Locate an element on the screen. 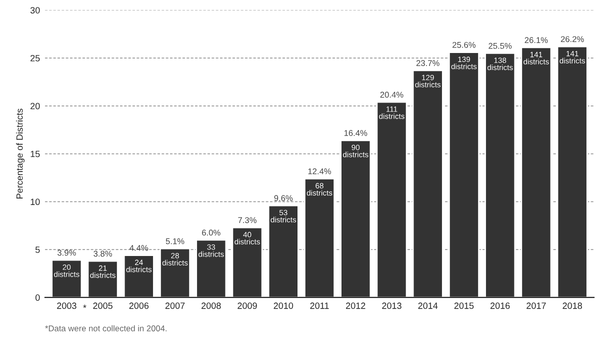 The width and height of the screenshot is (600, 338). x-tick-label: 2003 is located at coordinates (66, 305).